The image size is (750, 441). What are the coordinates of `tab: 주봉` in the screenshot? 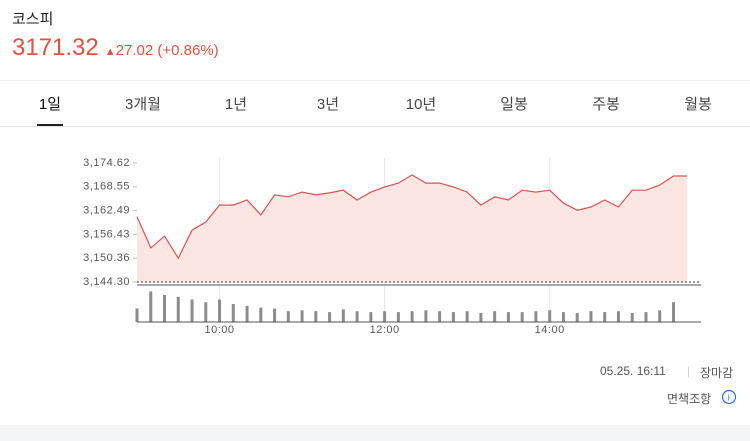 It's located at (606, 104).